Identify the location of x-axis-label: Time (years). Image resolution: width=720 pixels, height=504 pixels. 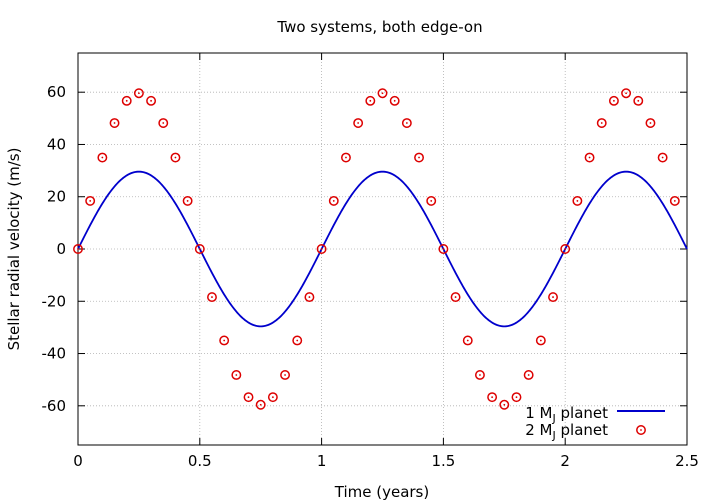
(381, 492).